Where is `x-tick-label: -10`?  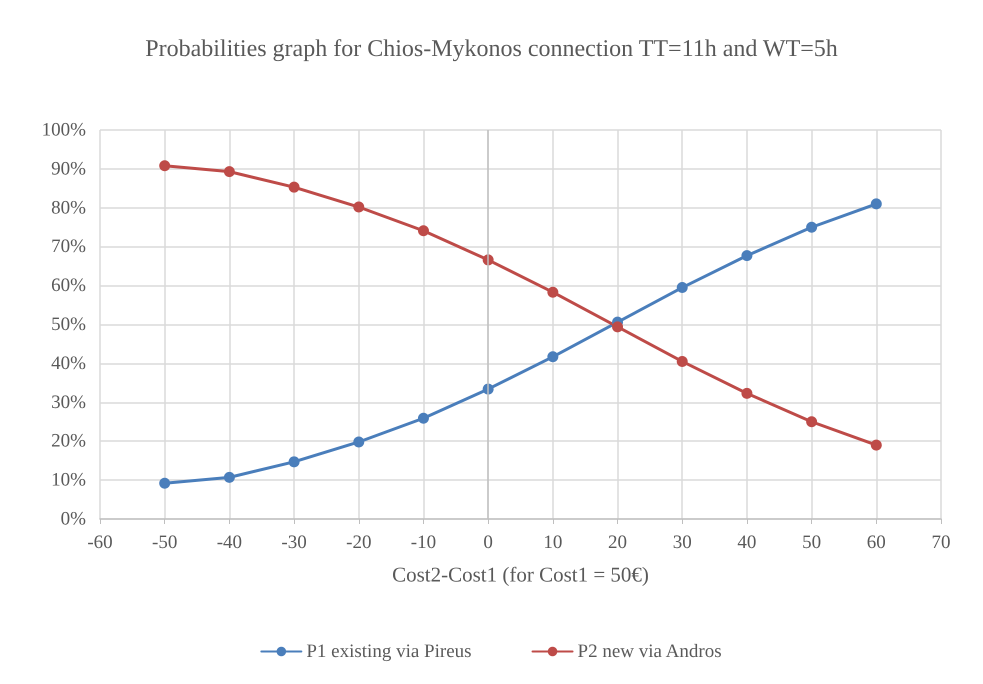 x-tick-label: -10 is located at coordinates (423, 542).